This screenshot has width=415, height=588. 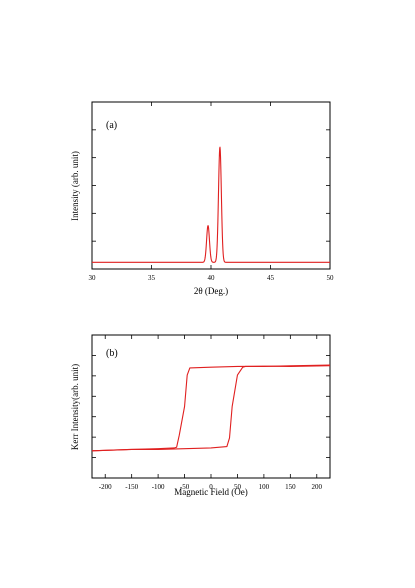 What do you see at coordinates (131, 487) in the screenshot?
I see `panel-b-x-tick-label: -150` at bounding box center [131, 487].